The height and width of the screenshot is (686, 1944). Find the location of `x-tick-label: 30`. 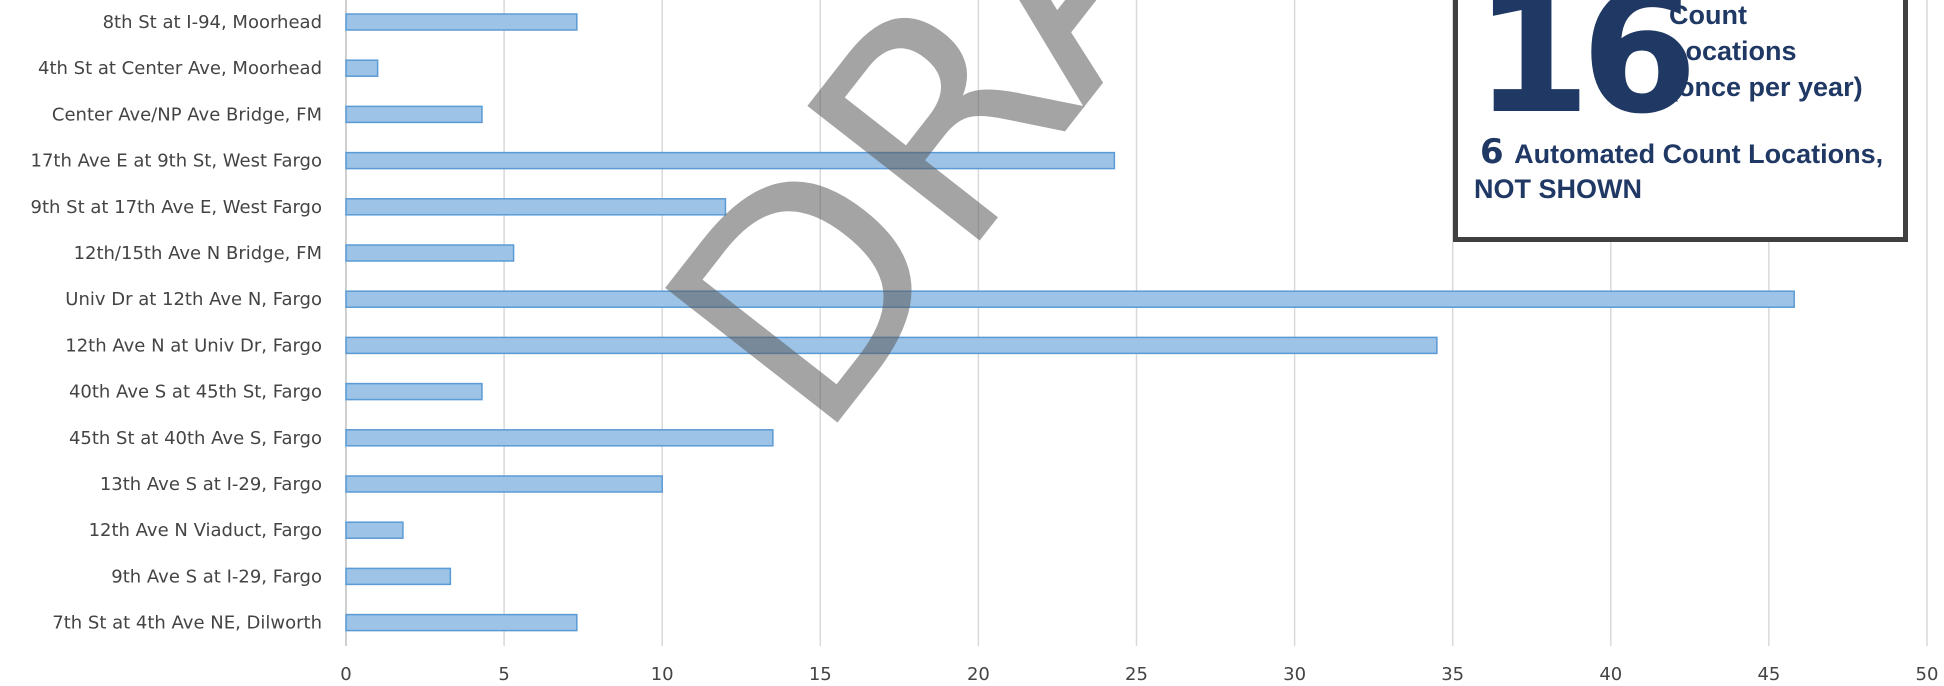

x-tick-label: 30 is located at coordinates (1294, 674).